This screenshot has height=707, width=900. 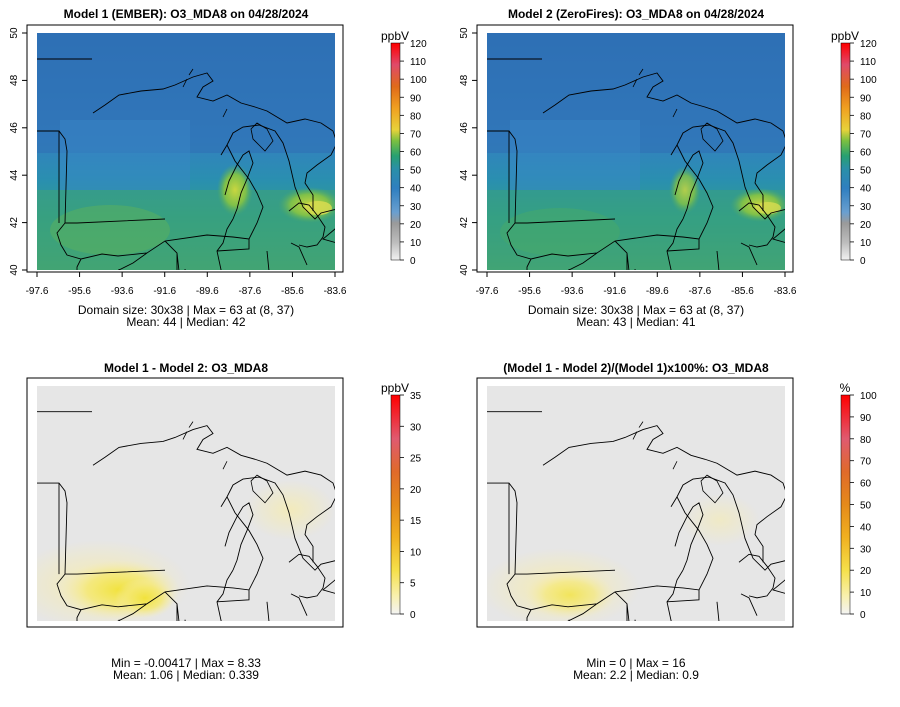 I want to click on panel3-colorbar-unit: ppbV, so click(x=395, y=388).